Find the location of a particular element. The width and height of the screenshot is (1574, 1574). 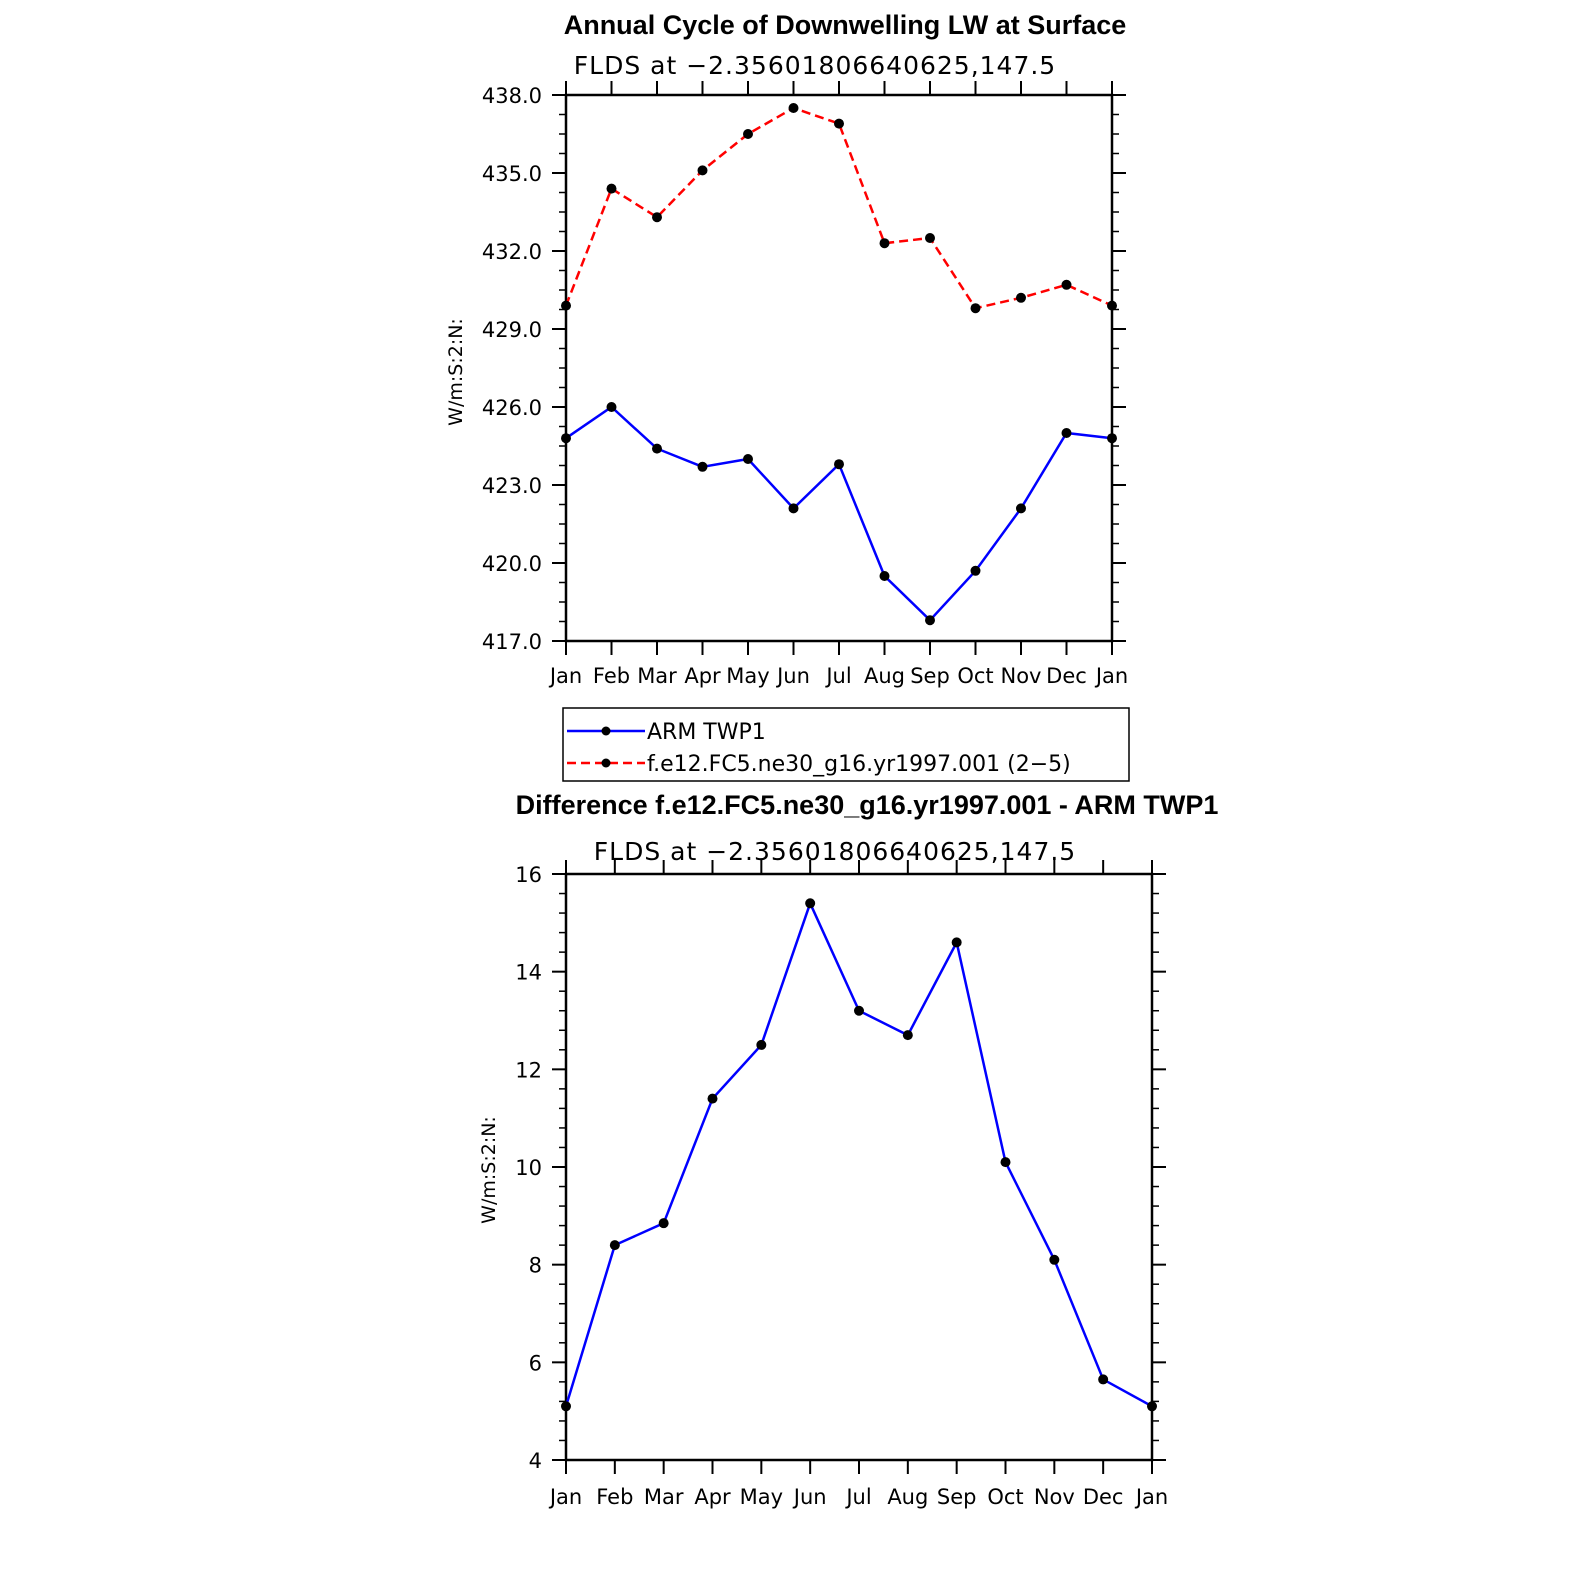

y-tick-label: 429.0 is located at coordinates (512, 330).